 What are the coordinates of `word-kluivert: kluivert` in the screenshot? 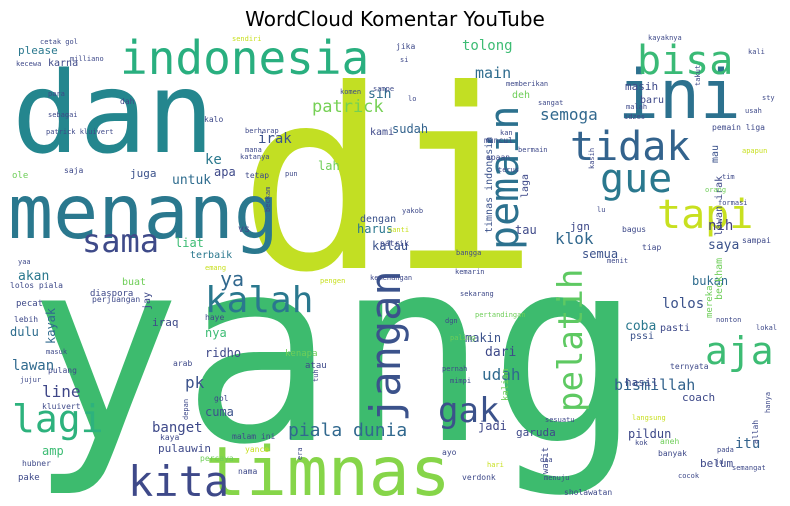 It's located at (61, 406).